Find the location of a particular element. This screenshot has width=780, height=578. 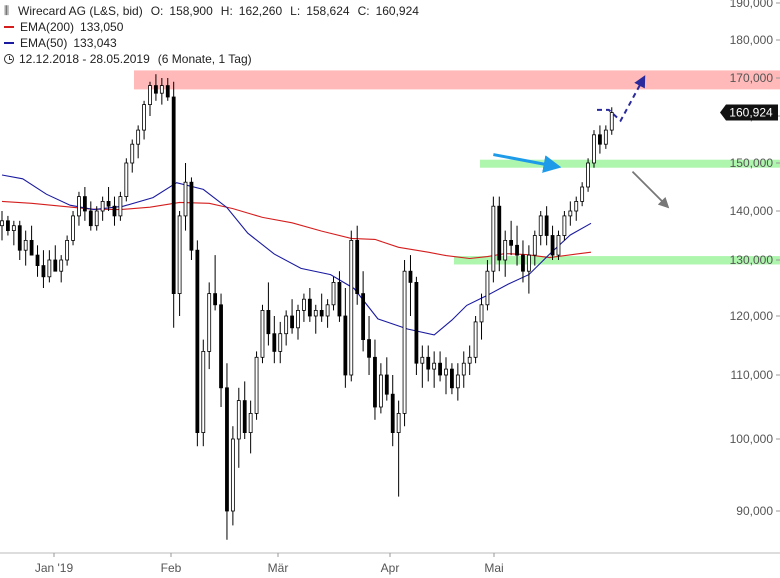

y-tick-label: 150,000 is located at coordinates (752, 163).